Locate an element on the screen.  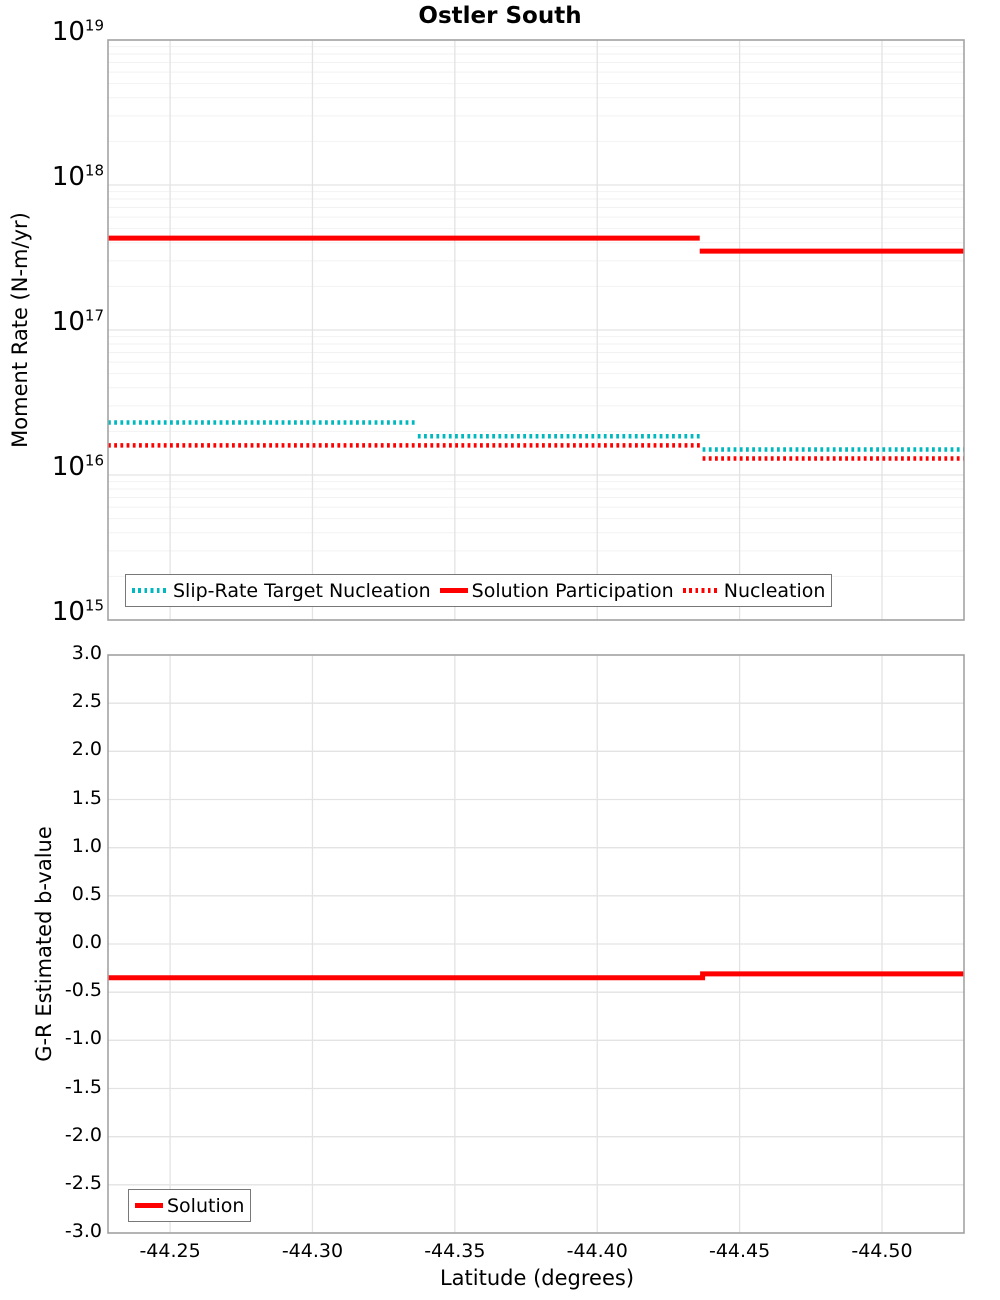
legend-entry-solution: Solution is located at coordinates (189, 1206).